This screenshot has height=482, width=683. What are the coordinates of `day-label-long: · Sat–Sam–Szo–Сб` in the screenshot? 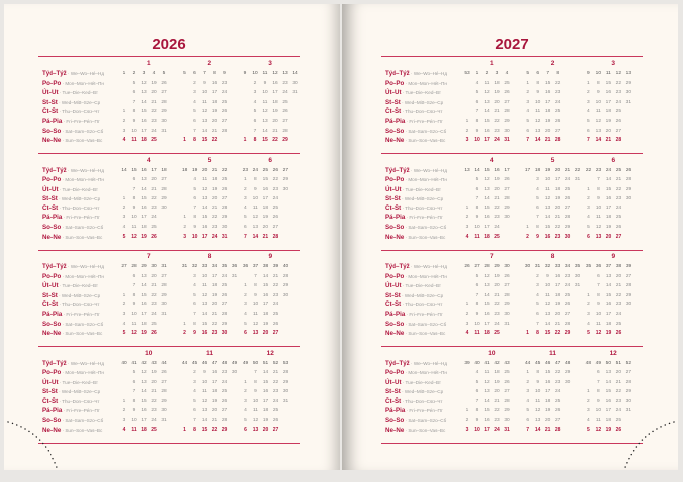 It's located at (82, 324).